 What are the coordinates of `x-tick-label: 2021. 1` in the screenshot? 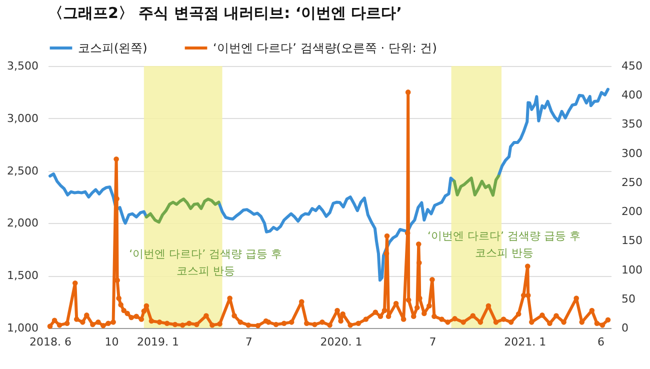 It's located at (525, 342).